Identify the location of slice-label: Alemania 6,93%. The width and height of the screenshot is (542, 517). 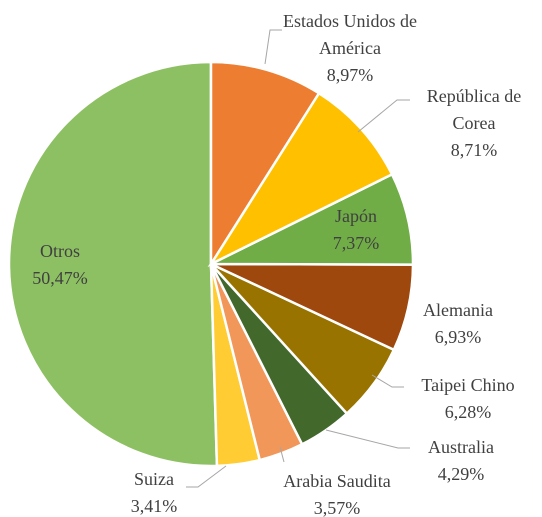
(458, 324).